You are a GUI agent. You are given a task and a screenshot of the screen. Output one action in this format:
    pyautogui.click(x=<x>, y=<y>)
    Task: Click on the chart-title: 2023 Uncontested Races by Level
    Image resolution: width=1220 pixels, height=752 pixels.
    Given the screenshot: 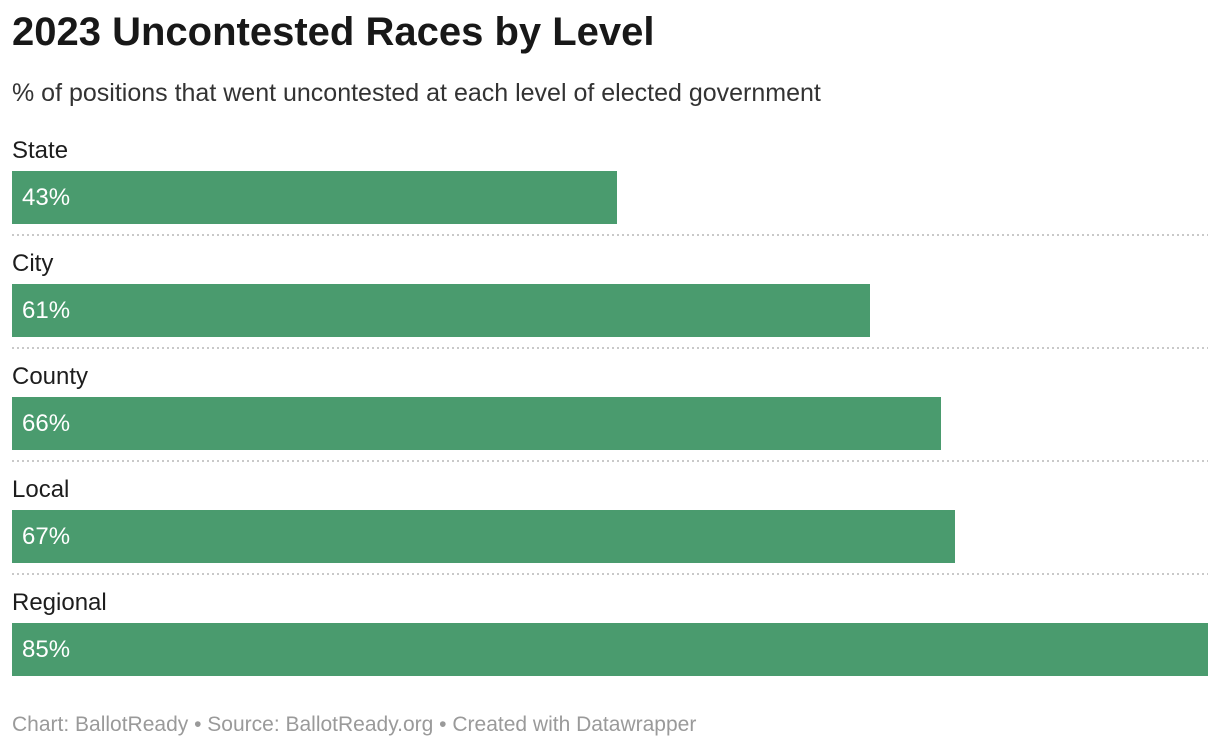 What is the action you would take?
    pyautogui.click(x=333, y=32)
    